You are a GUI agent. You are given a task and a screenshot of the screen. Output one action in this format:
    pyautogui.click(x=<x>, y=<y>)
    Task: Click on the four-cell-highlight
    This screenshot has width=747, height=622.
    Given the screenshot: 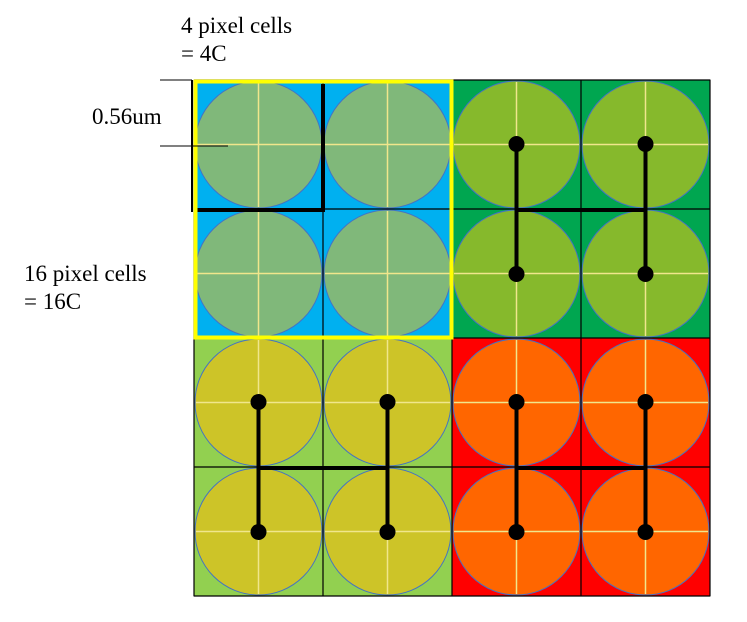 What is the action you would take?
    pyautogui.click(x=323, y=209)
    